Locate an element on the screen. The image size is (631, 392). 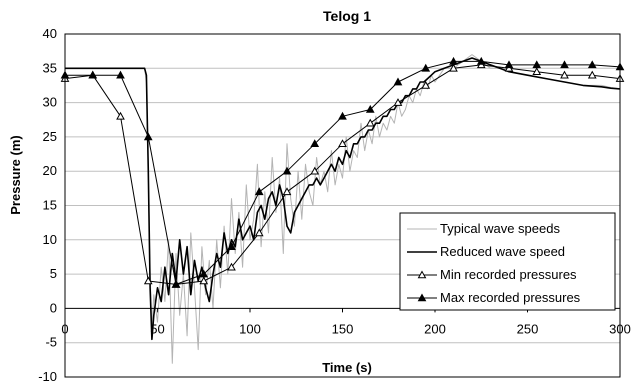
legend-label: Max recorded pressures is located at coordinates (510, 297).